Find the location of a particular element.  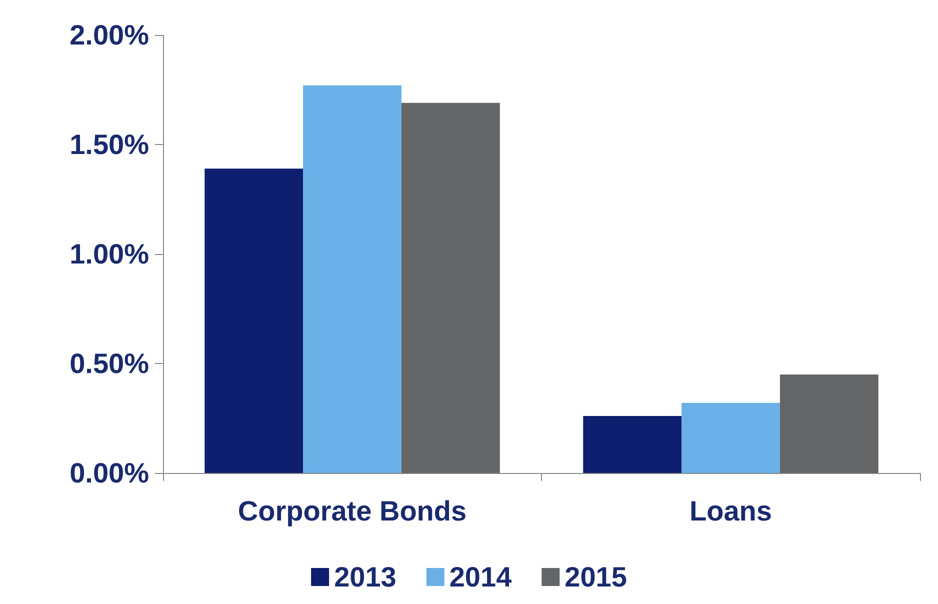

legend-label: 2014 is located at coordinates (480, 577).